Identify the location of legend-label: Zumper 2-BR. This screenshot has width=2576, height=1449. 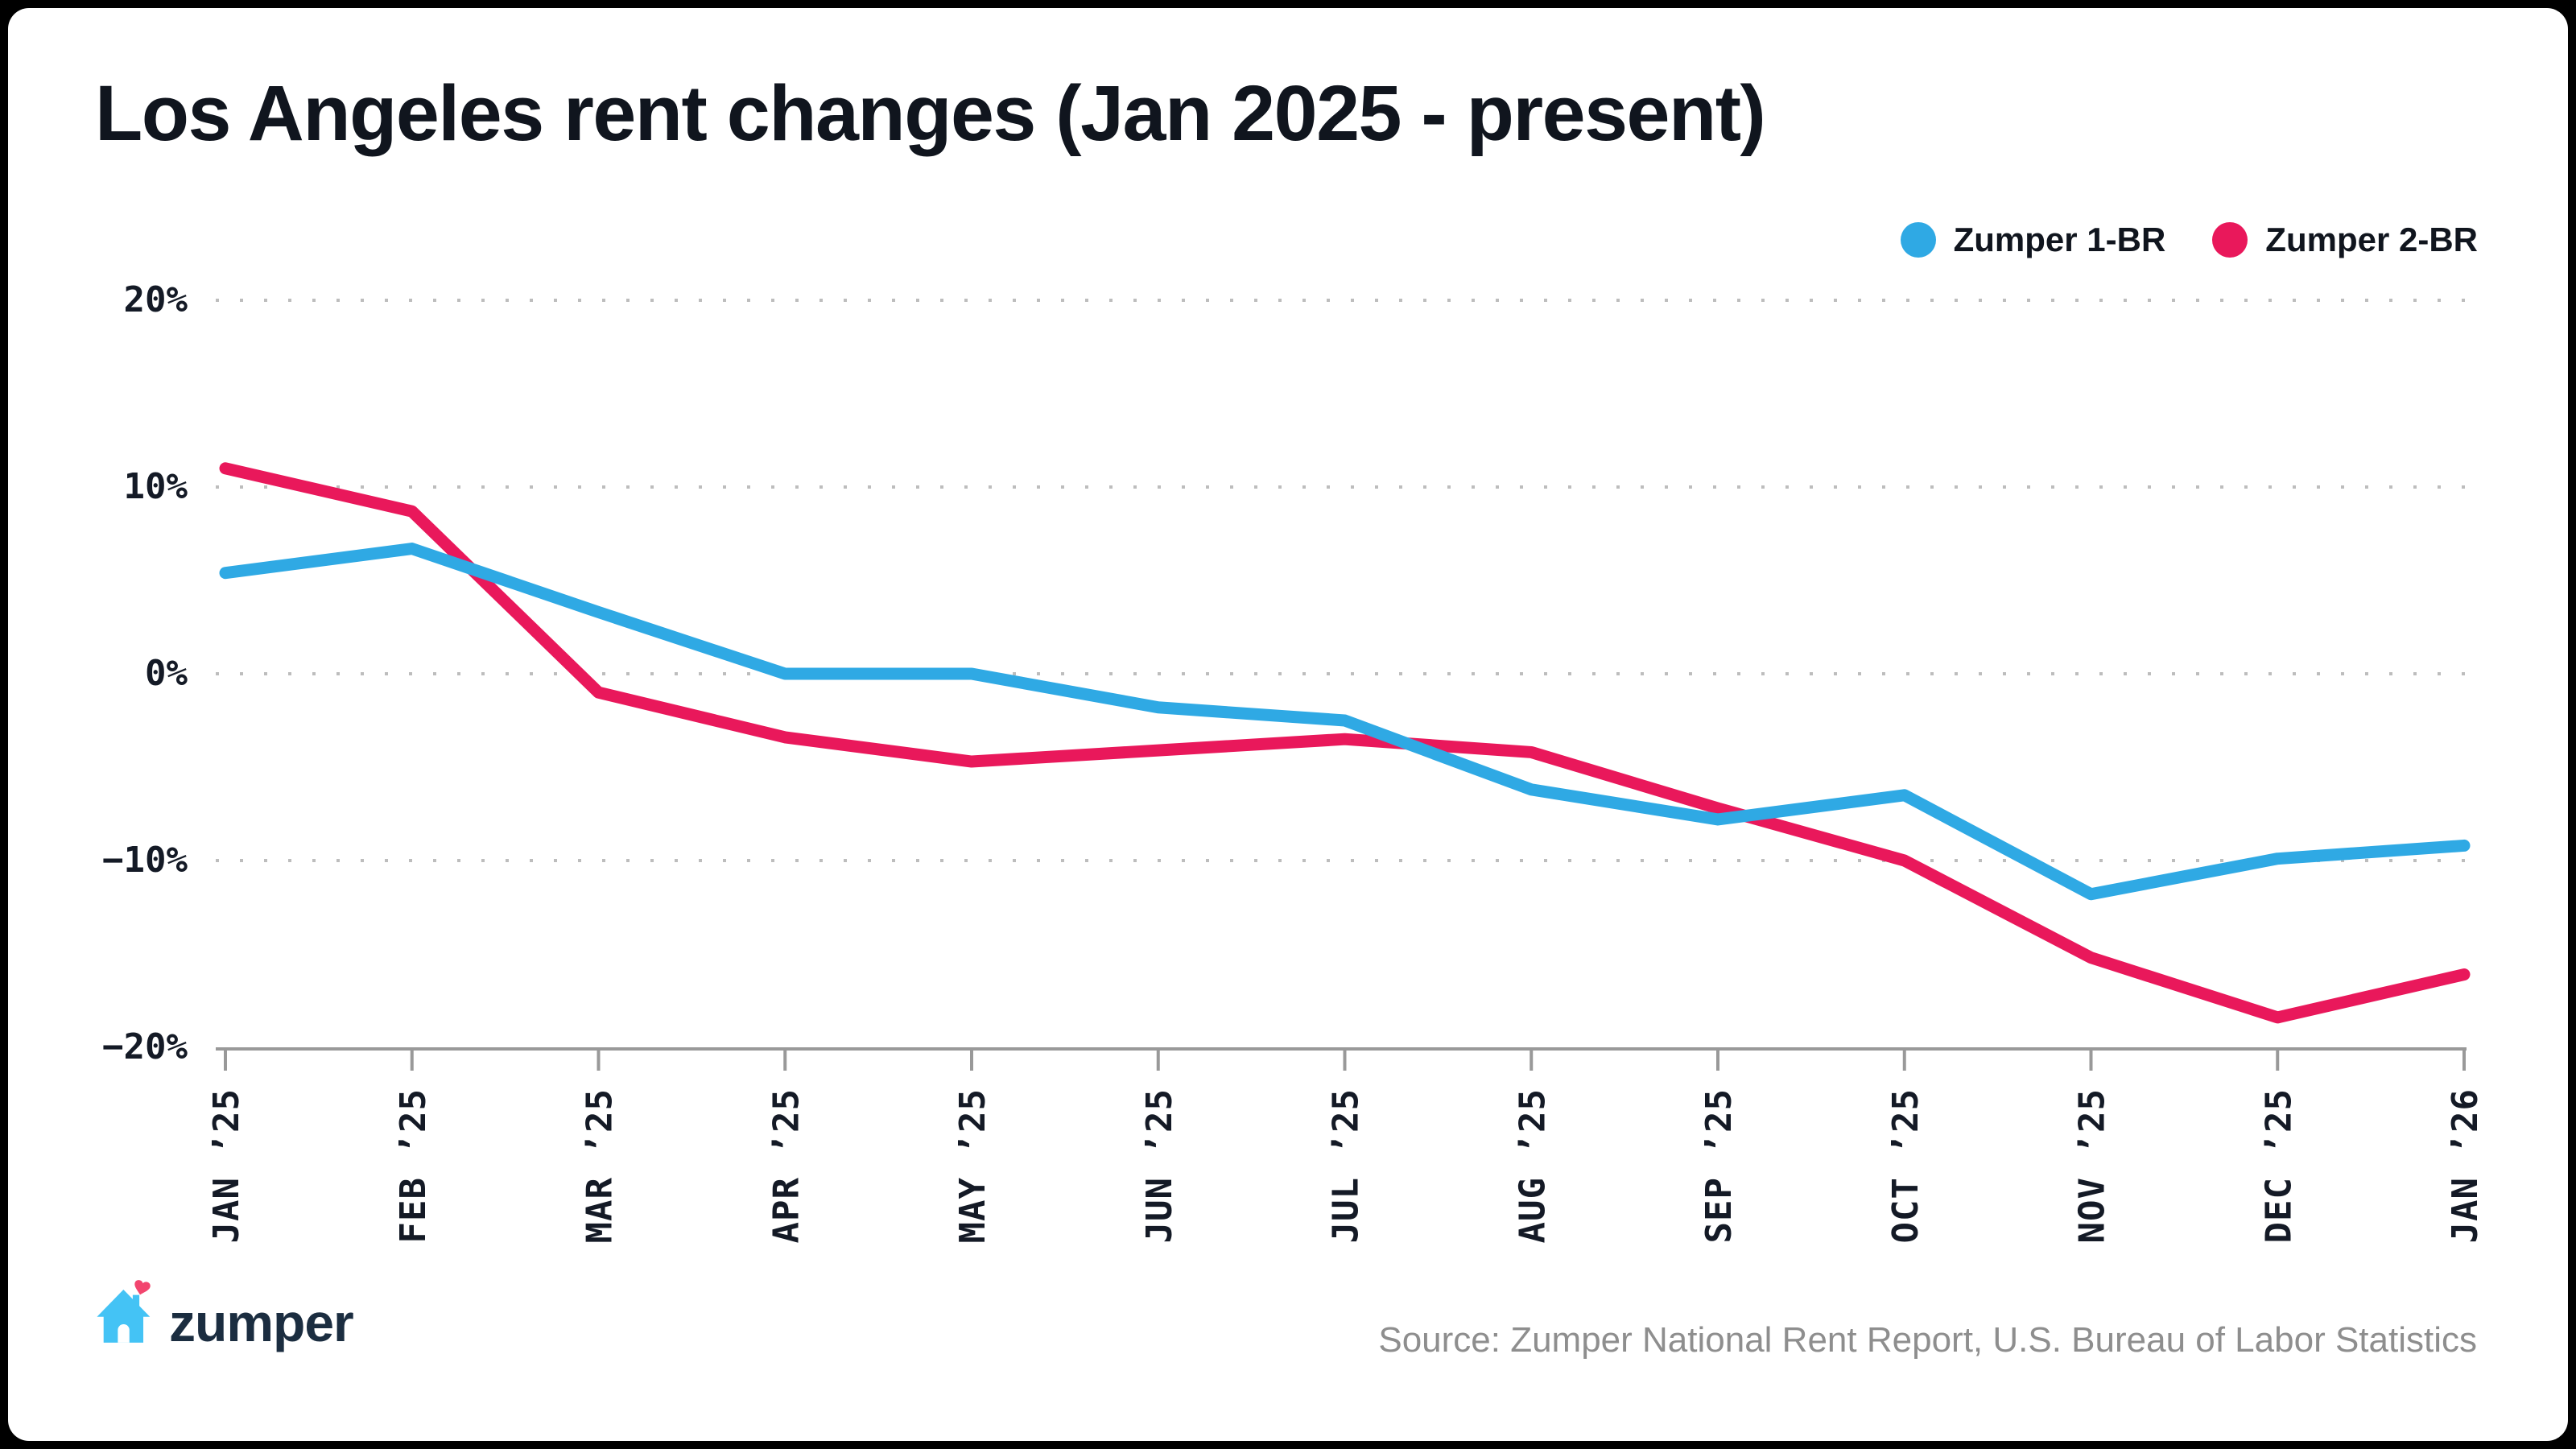
(2371, 239).